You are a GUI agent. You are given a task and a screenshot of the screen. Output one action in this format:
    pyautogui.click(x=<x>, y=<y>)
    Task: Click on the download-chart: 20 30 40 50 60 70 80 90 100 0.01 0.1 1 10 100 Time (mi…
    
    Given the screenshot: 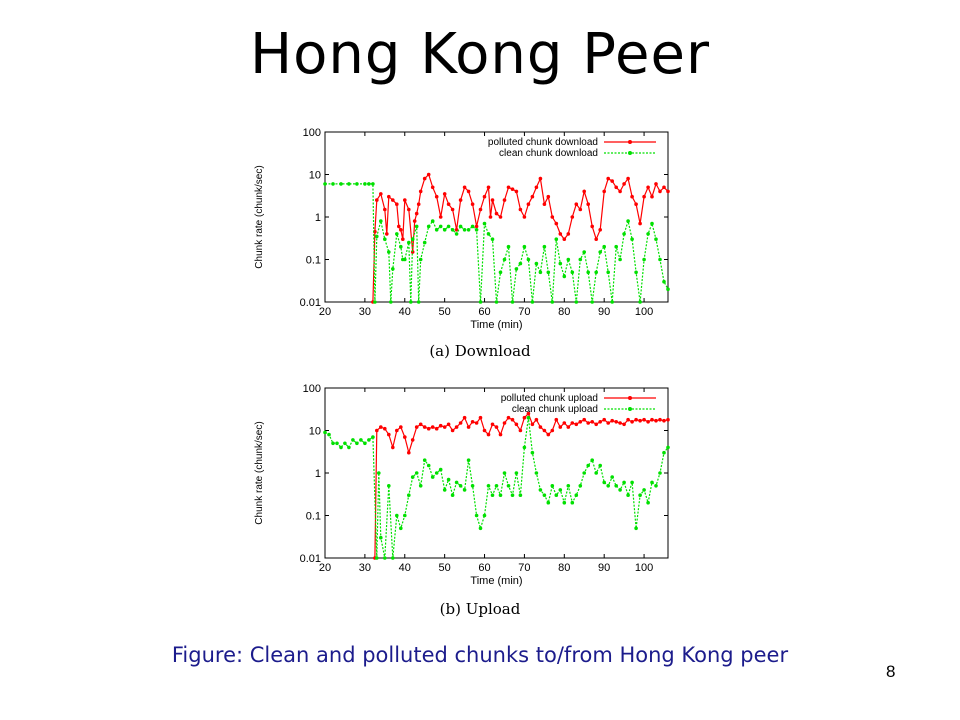 What is the action you would take?
    pyautogui.click(x=462, y=229)
    